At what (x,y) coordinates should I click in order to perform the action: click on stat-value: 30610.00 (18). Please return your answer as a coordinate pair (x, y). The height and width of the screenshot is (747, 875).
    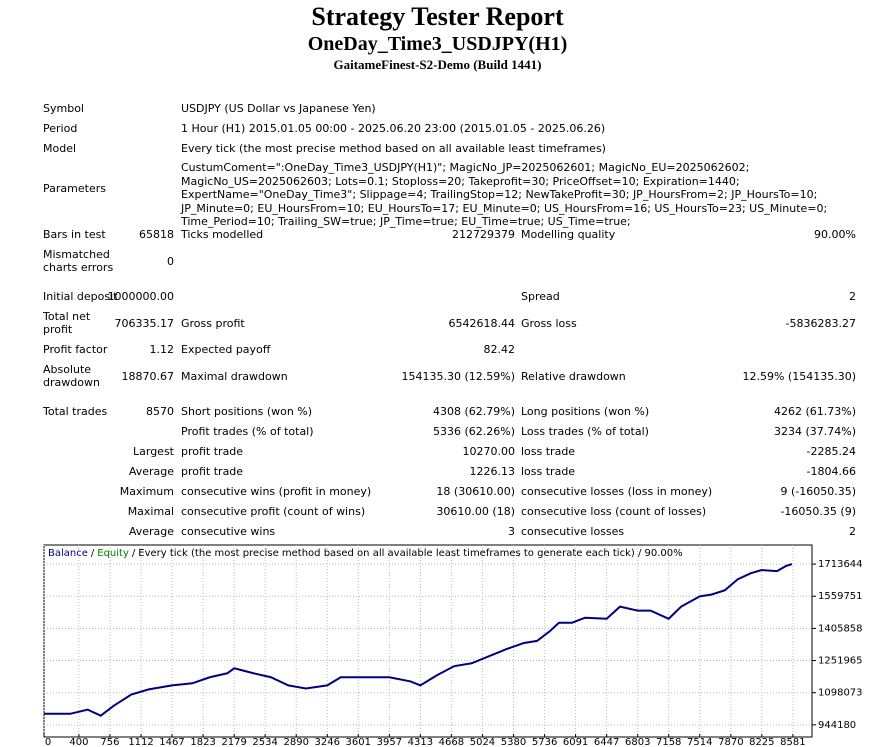
    Looking at the image, I should click on (475, 511).